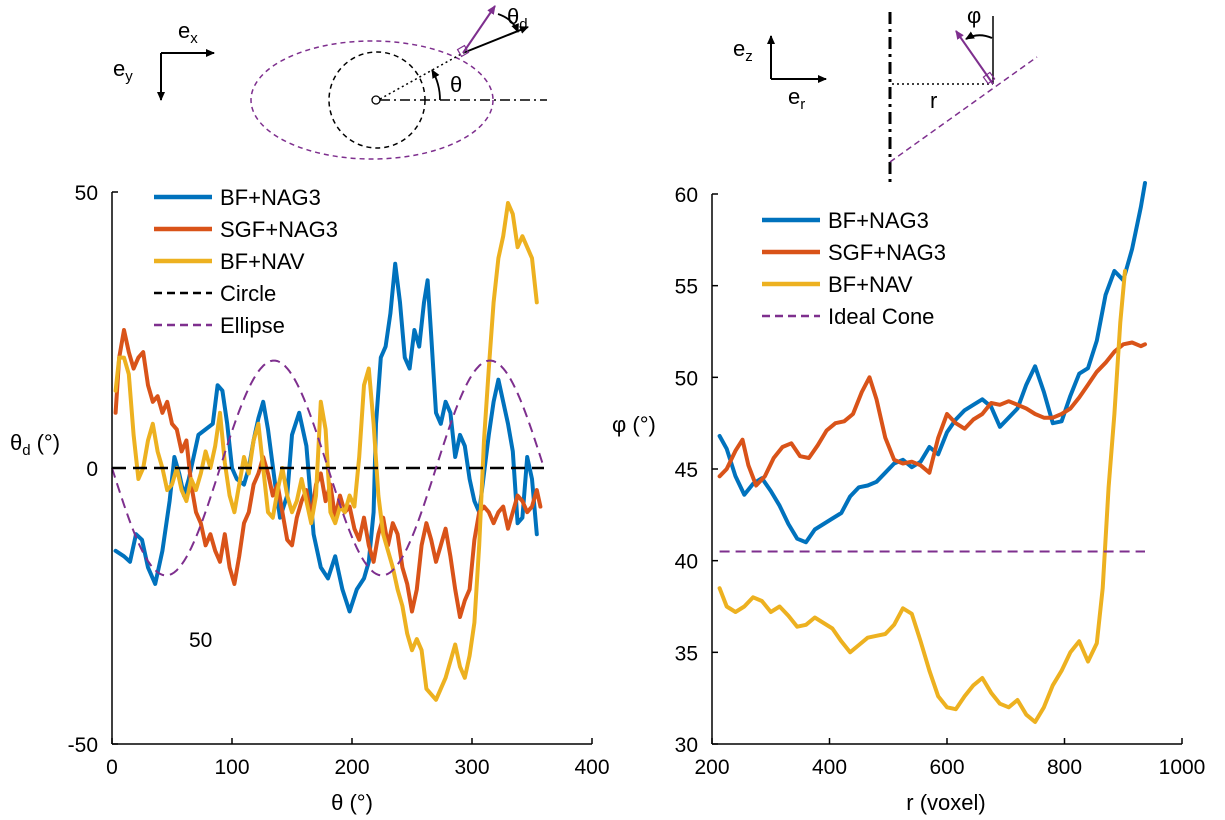  What do you see at coordinates (711, 767) in the screenshot?
I see `right-xtick-label-200: 200` at bounding box center [711, 767].